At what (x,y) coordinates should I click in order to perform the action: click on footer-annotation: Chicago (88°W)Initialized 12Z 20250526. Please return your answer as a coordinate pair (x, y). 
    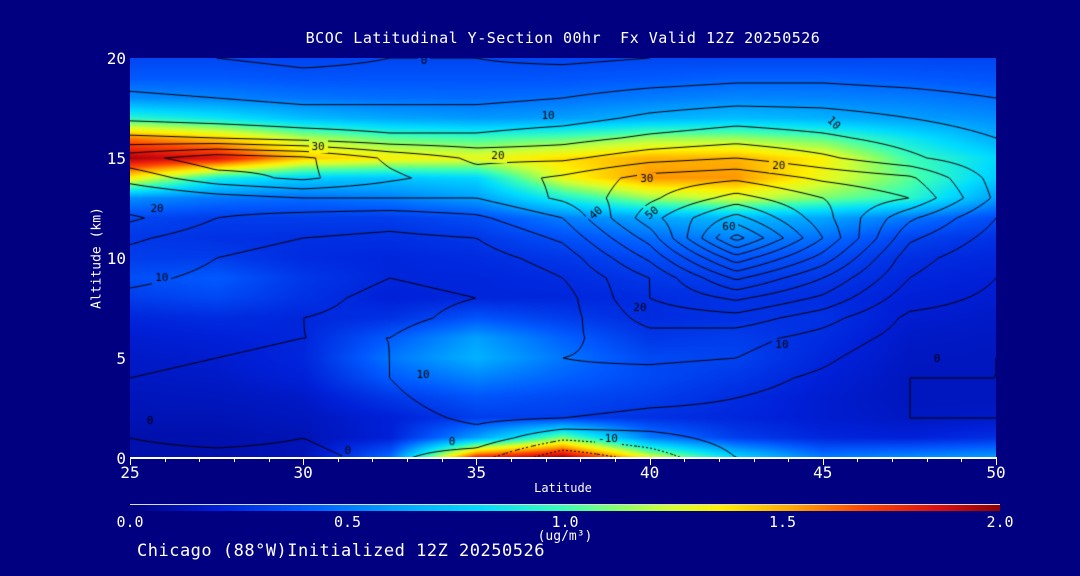
    Looking at the image, I should click on (341, 551).